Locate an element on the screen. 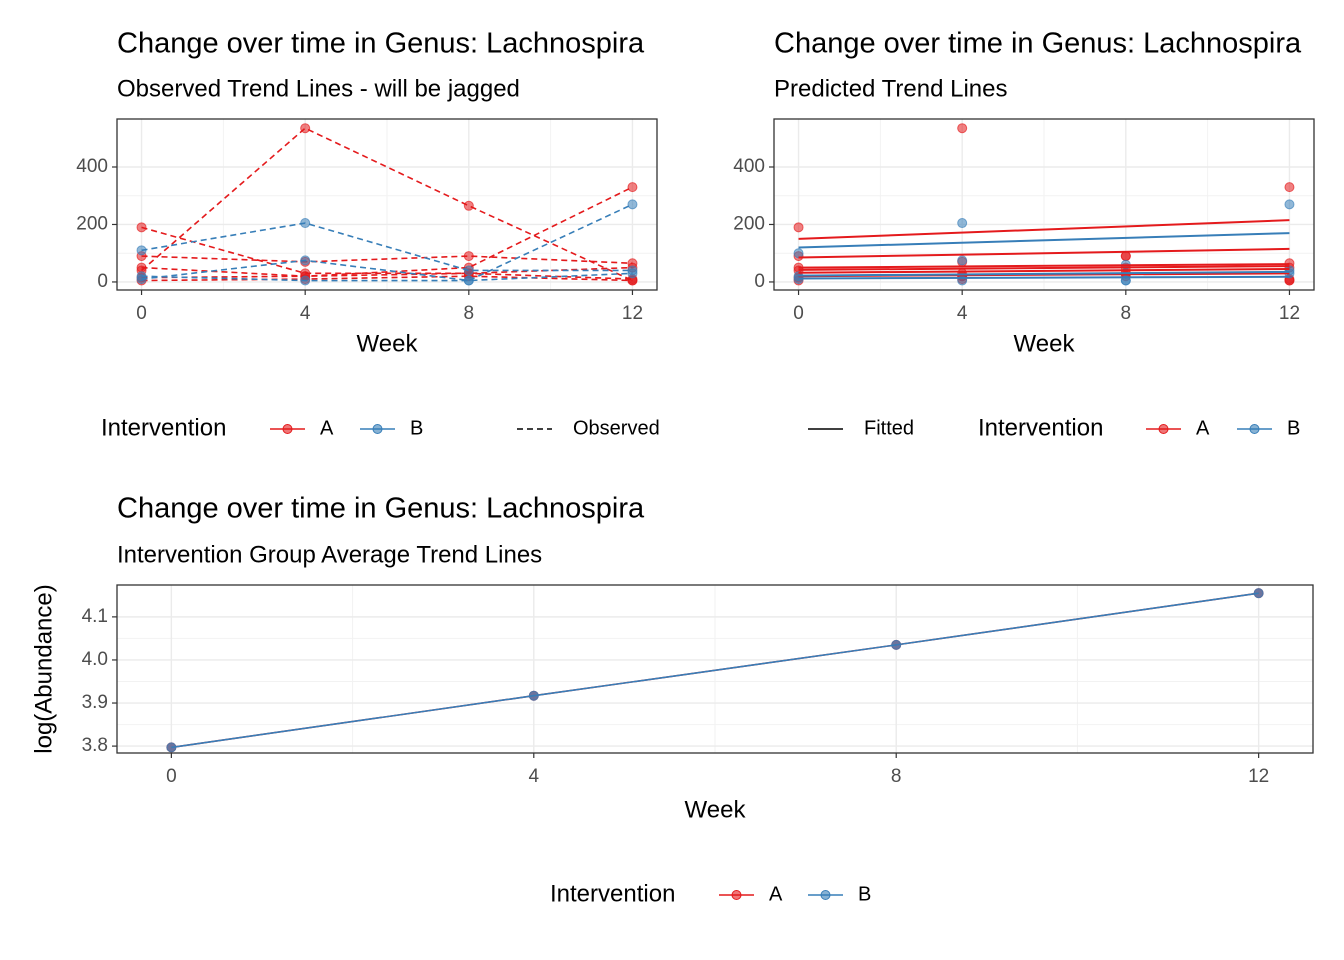 The image size is (1344, 960). chart-subtitle: Observed Trend Lines - will be jagged is located at coordinates (318, 88).